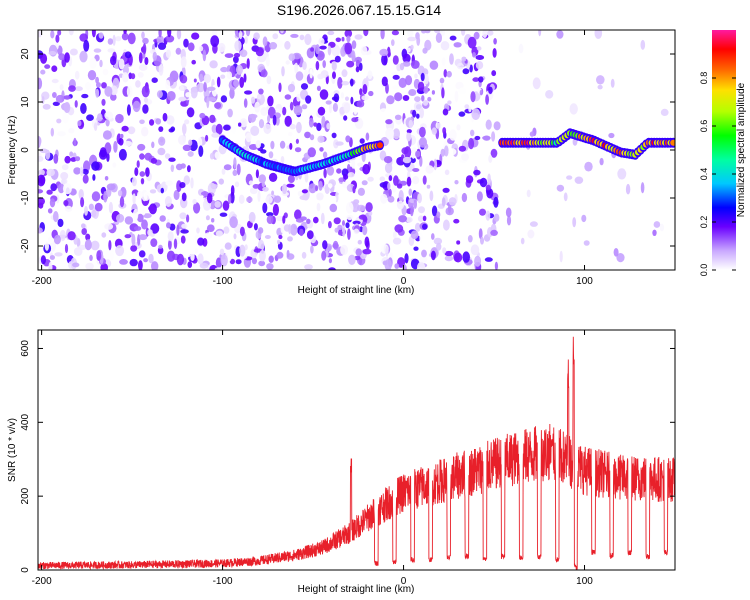 The height and width of the screenshot is (600, 750). What do you see at coordinates (12, 450) in the screenshot?
I see `snr-y-label: SNR (10 * v/v)` at bounding box center [12, 450].